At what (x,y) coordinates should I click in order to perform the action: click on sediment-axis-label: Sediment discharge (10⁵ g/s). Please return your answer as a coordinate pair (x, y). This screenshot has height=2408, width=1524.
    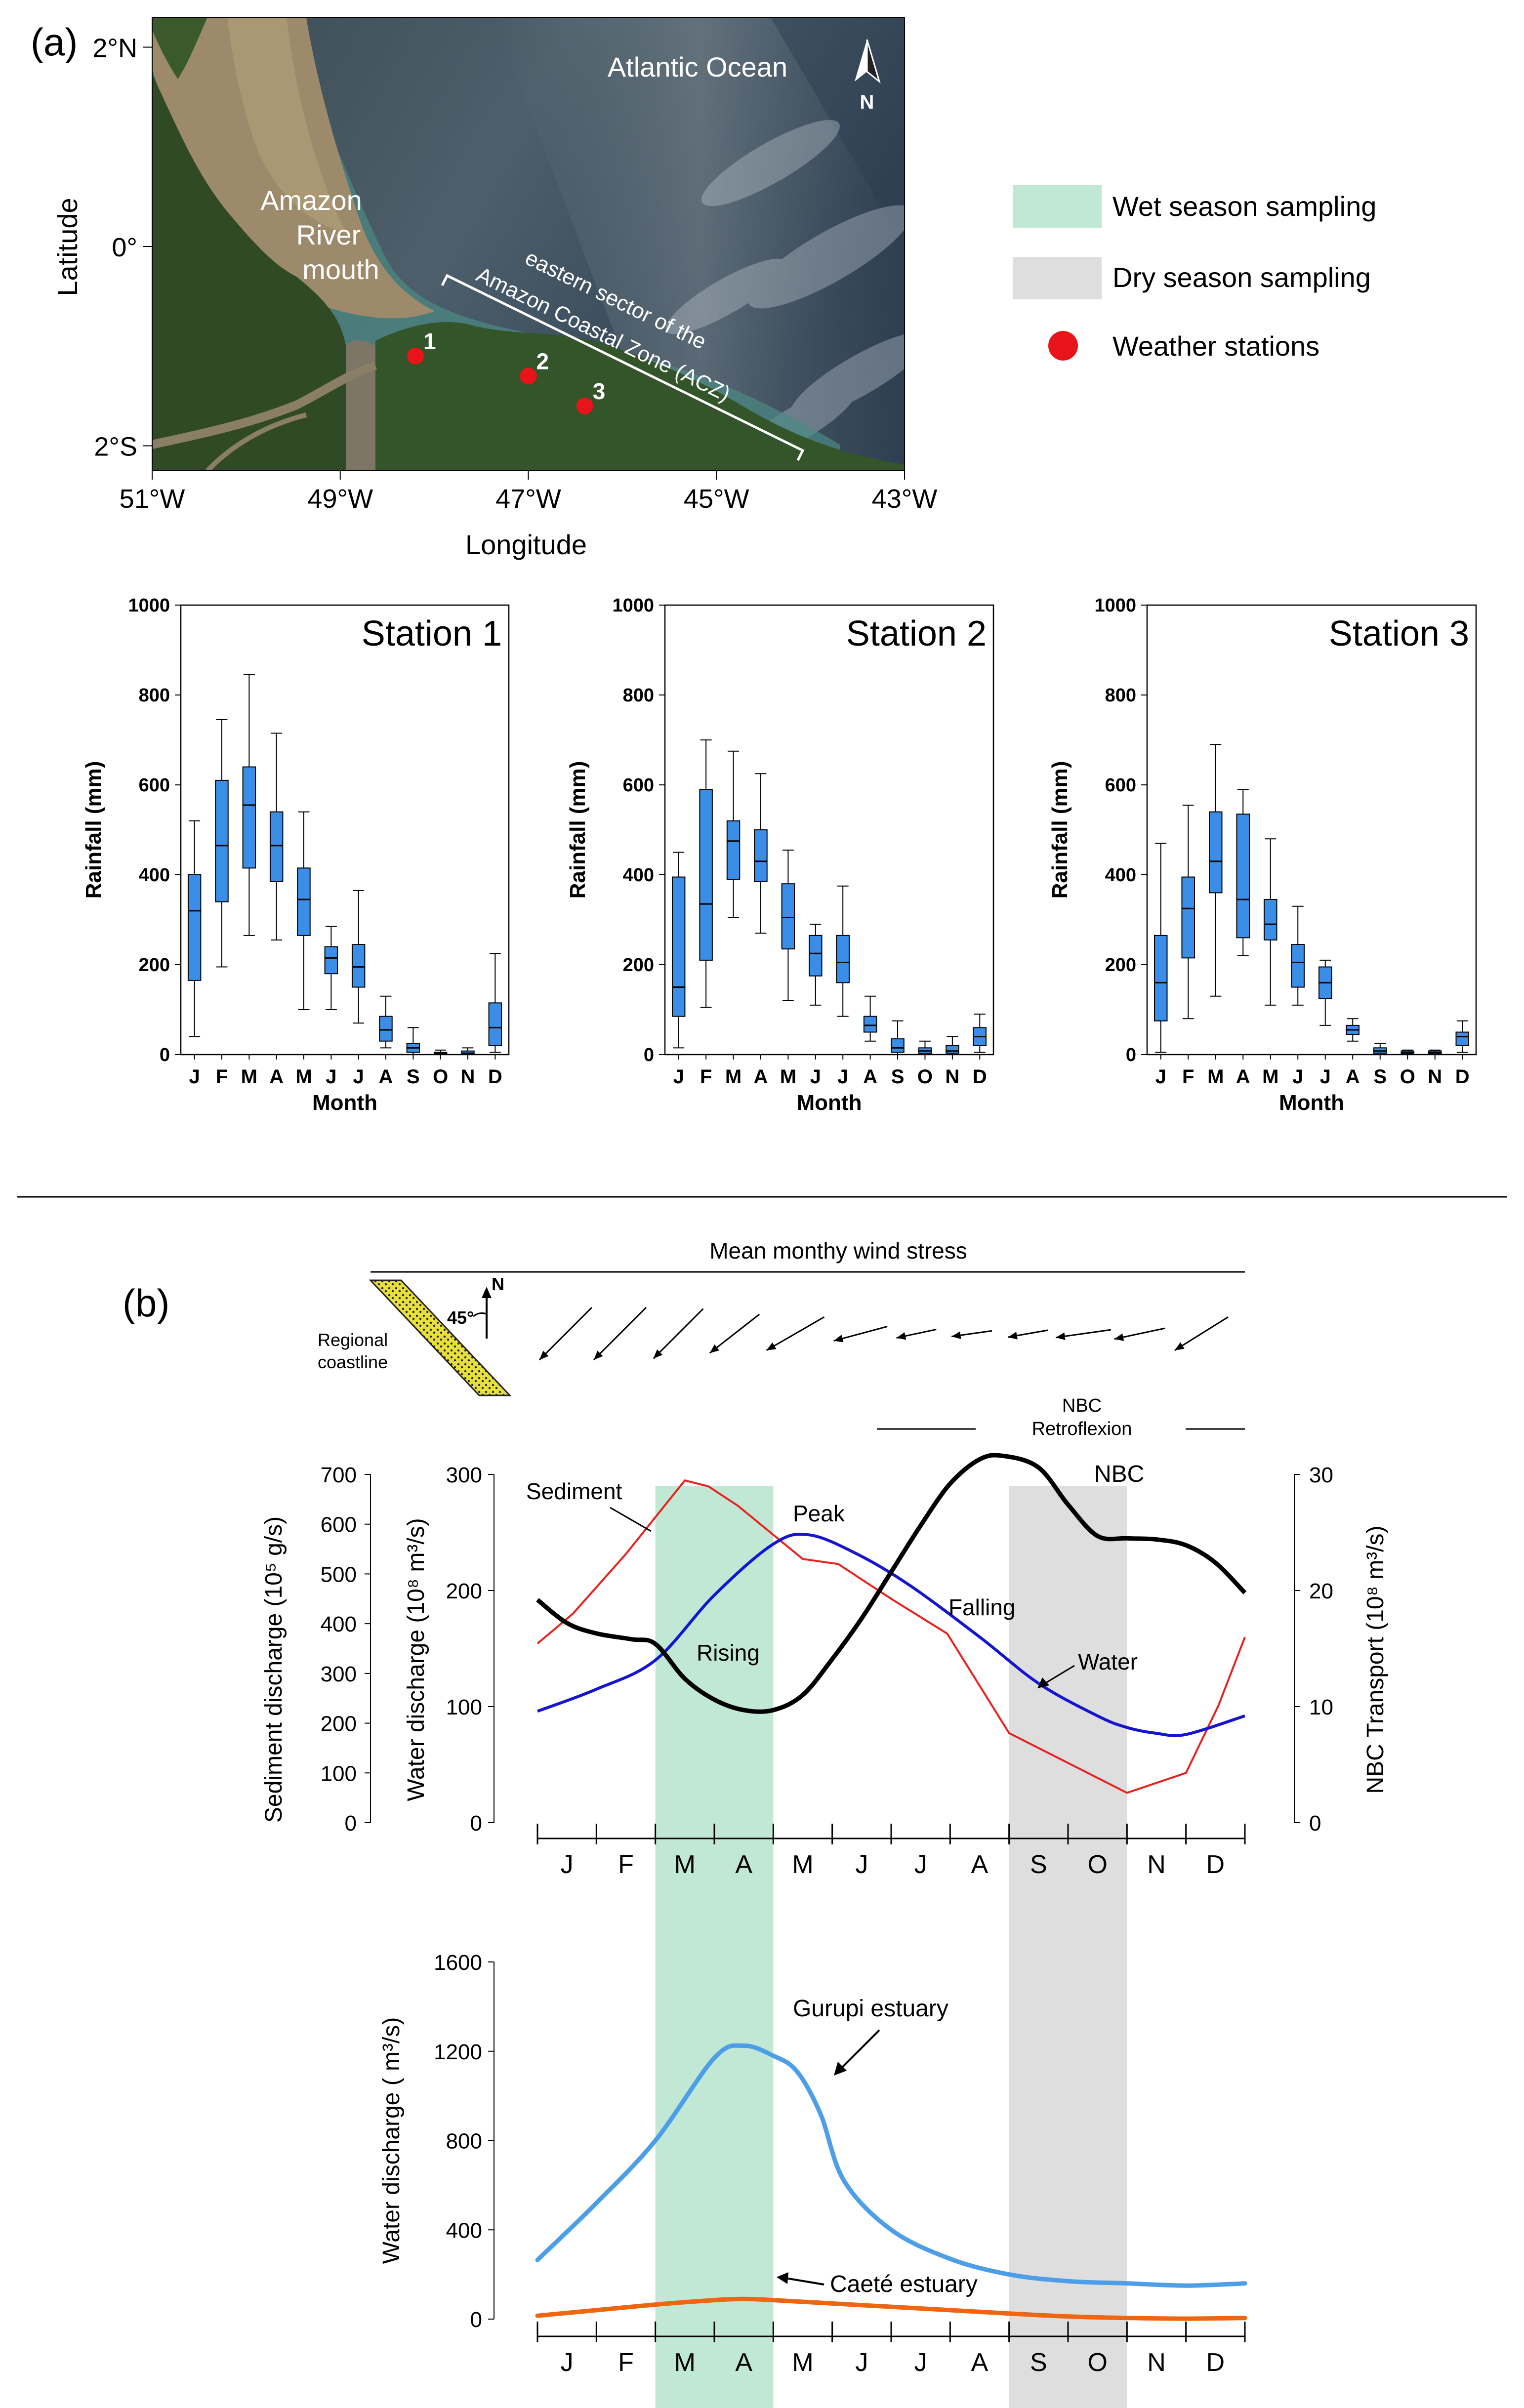
    Looking at the image, I should click on (274, 1670).